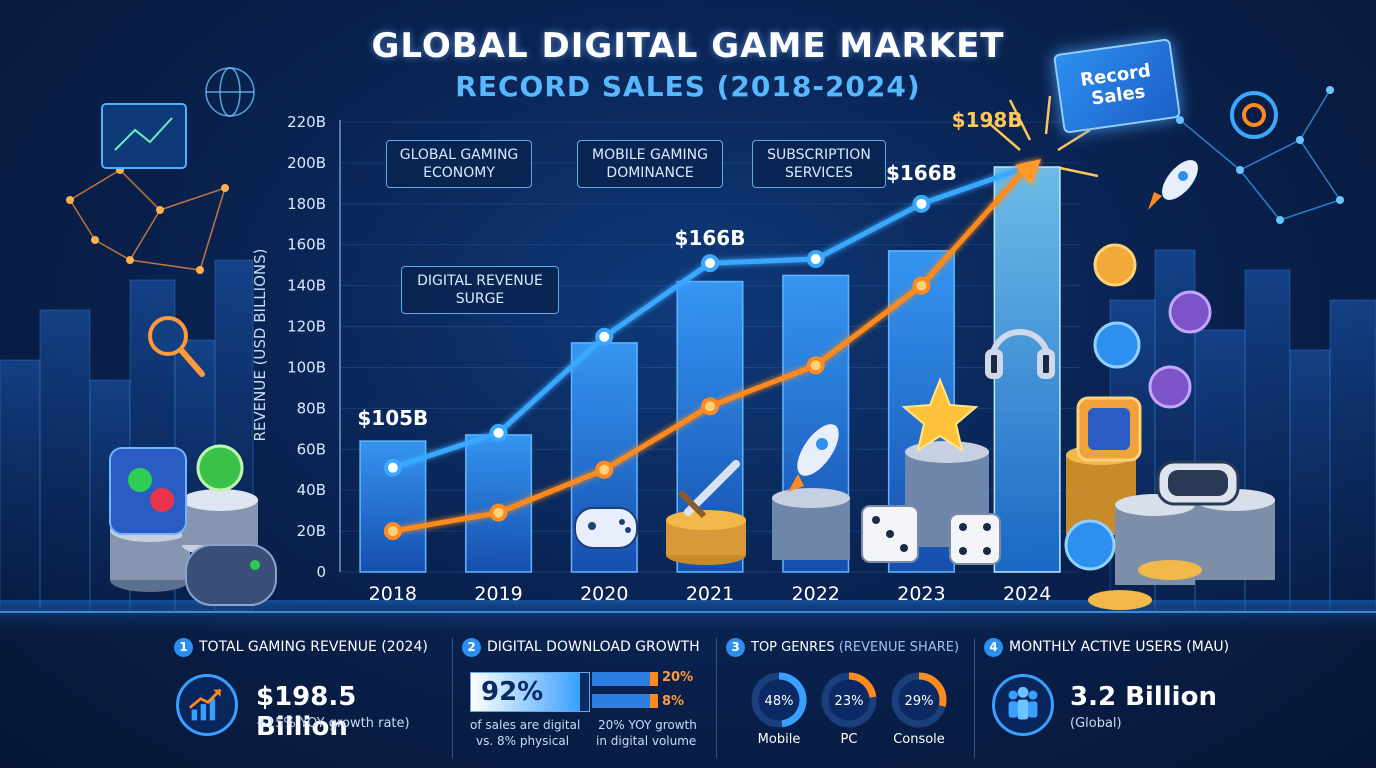  I want to click on x-tick-label: 2019, so click(498, 594).